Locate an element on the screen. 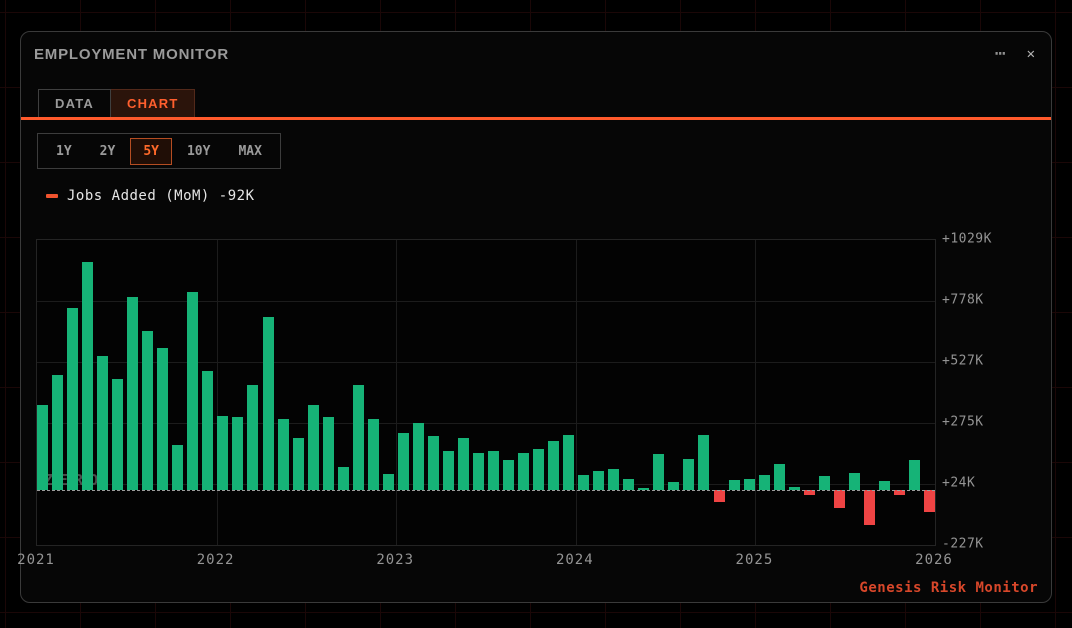  brand-label: Genesis Risk Monitor is located at coordinates (948, 588).